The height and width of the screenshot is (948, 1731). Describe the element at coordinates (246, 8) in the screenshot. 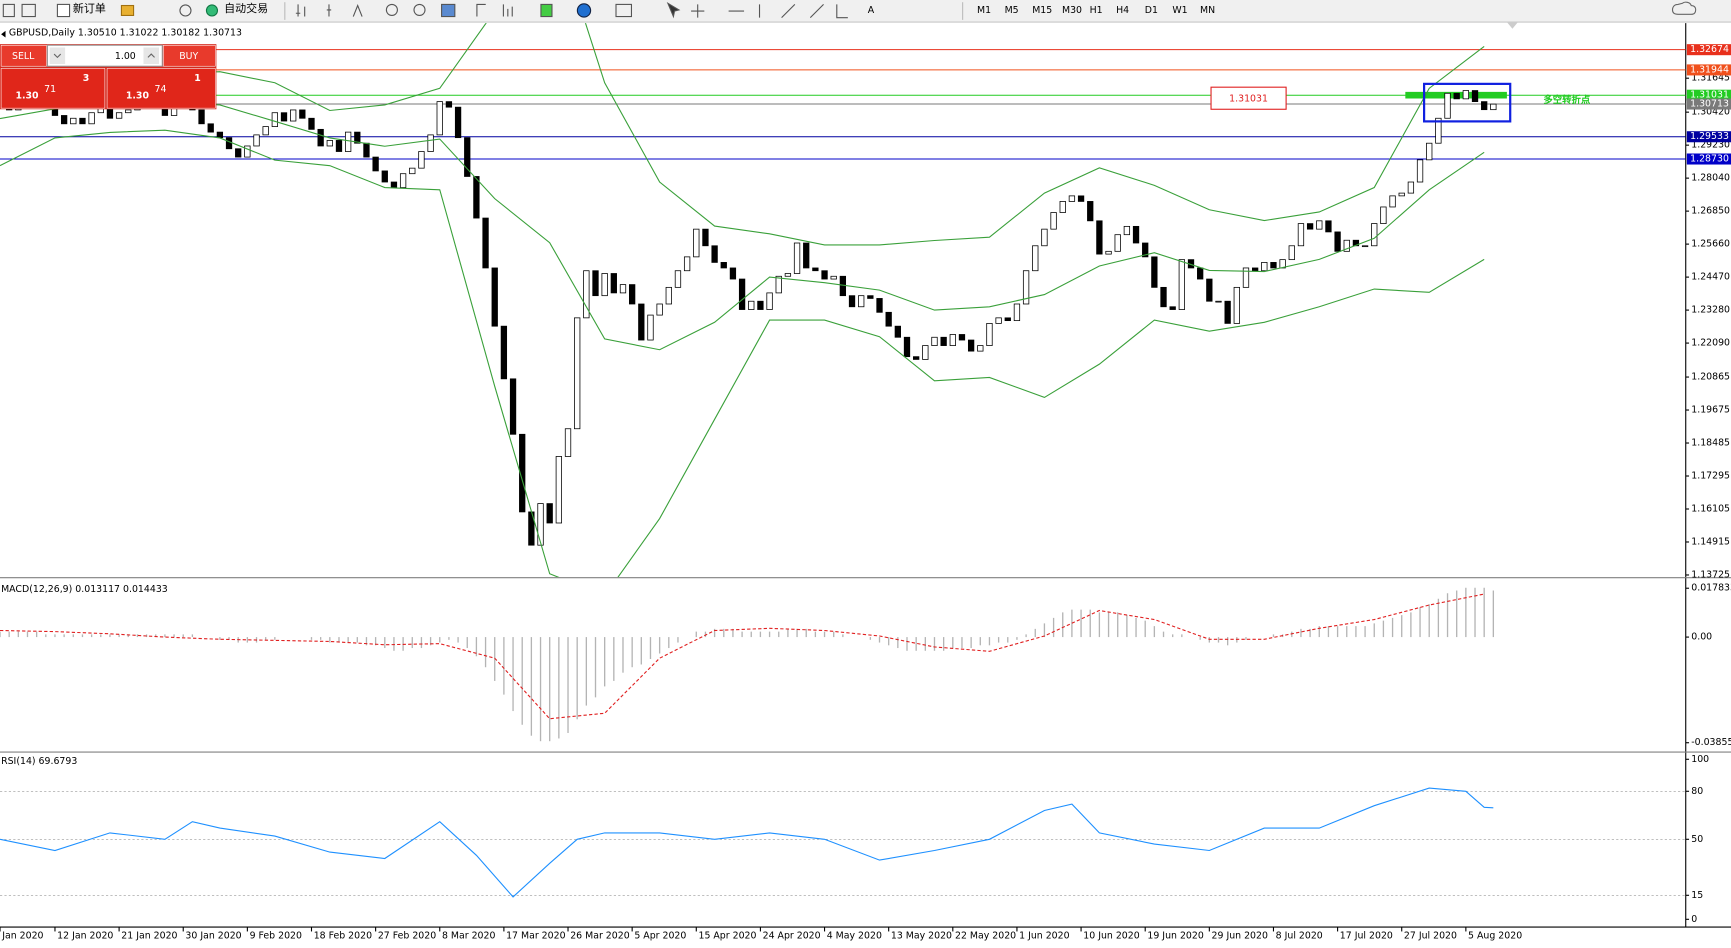

I see `auto-trading: 自动交易` at that location.